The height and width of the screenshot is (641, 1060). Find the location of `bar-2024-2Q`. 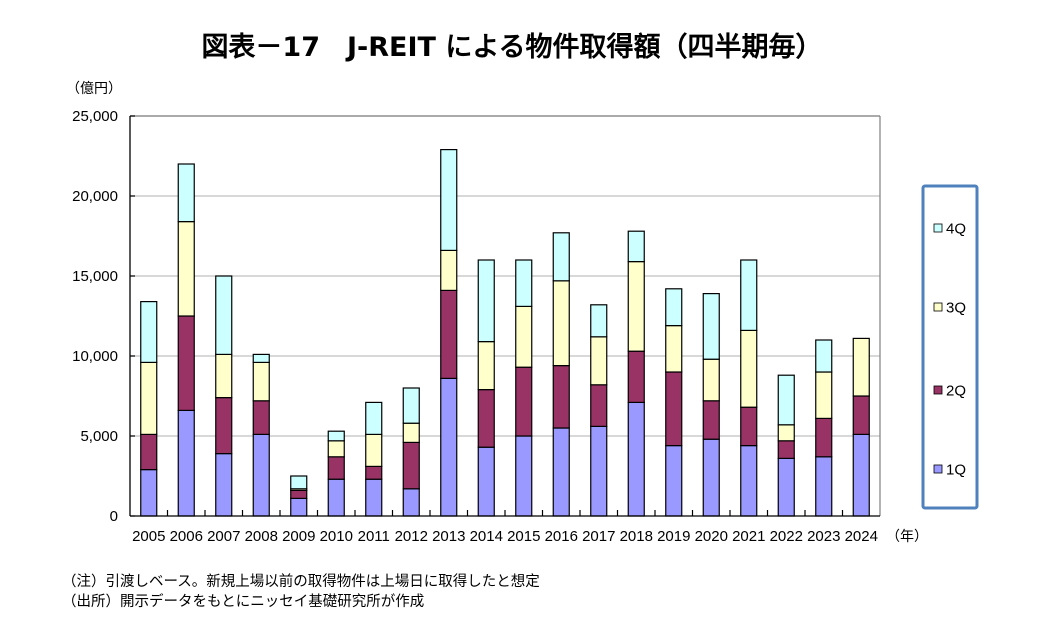

bar-2024-2Q is located at coordinates (861, 415).